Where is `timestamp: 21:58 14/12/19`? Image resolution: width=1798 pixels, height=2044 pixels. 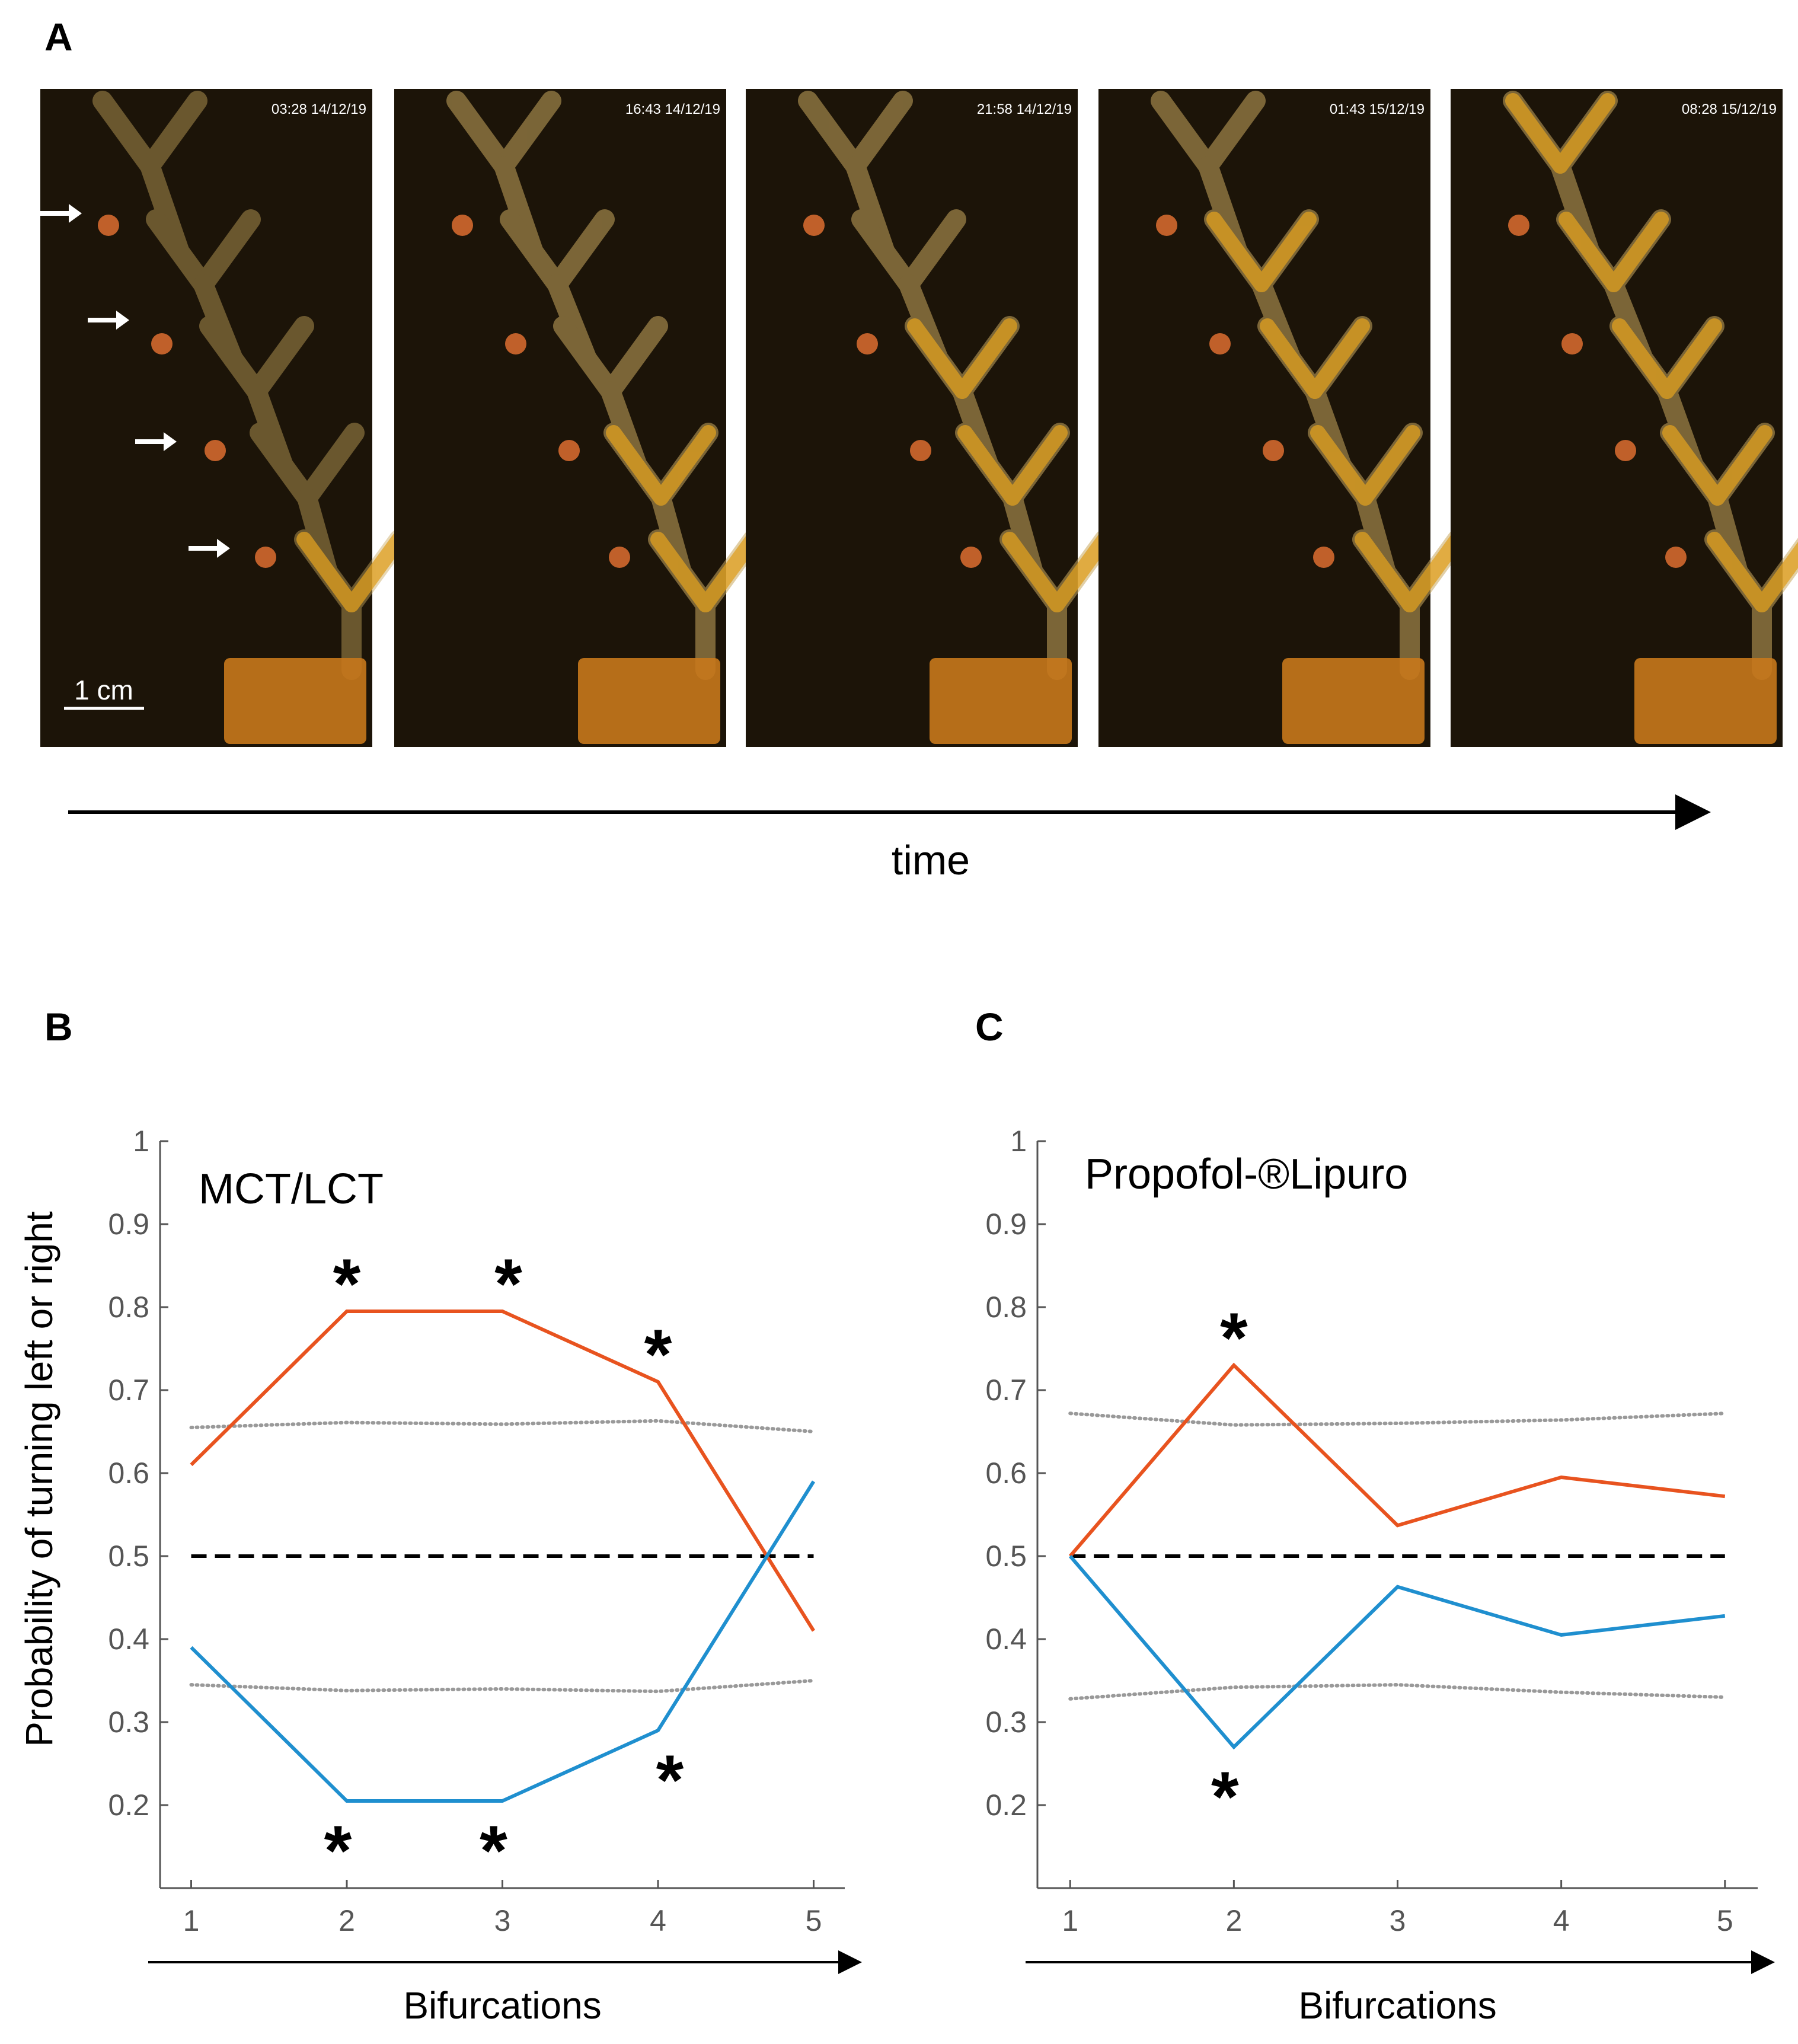 timestamp: 21:58 14/12/19 is located at coordinates (1024, 109).